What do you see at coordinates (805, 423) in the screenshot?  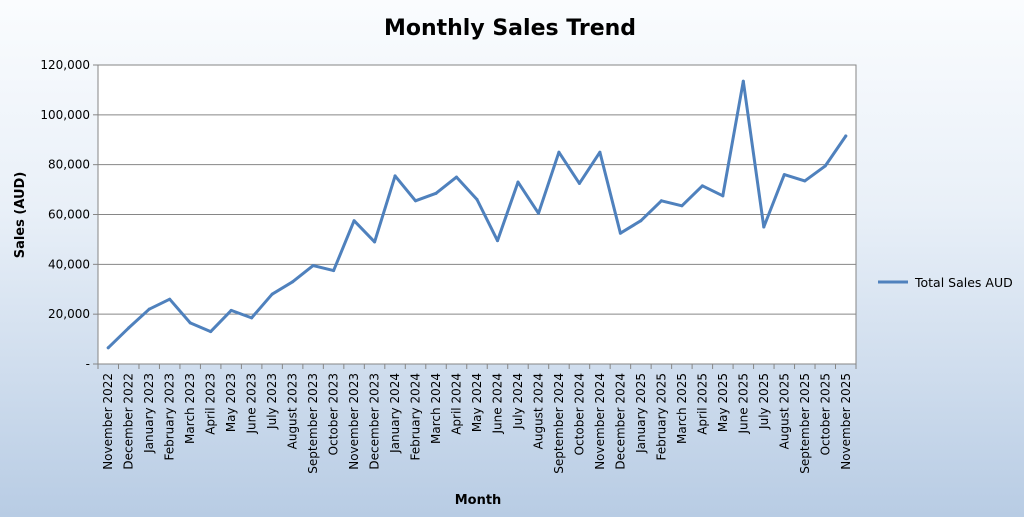 I see `x-tick-label: September 2025` at bounding box center [805, 423].